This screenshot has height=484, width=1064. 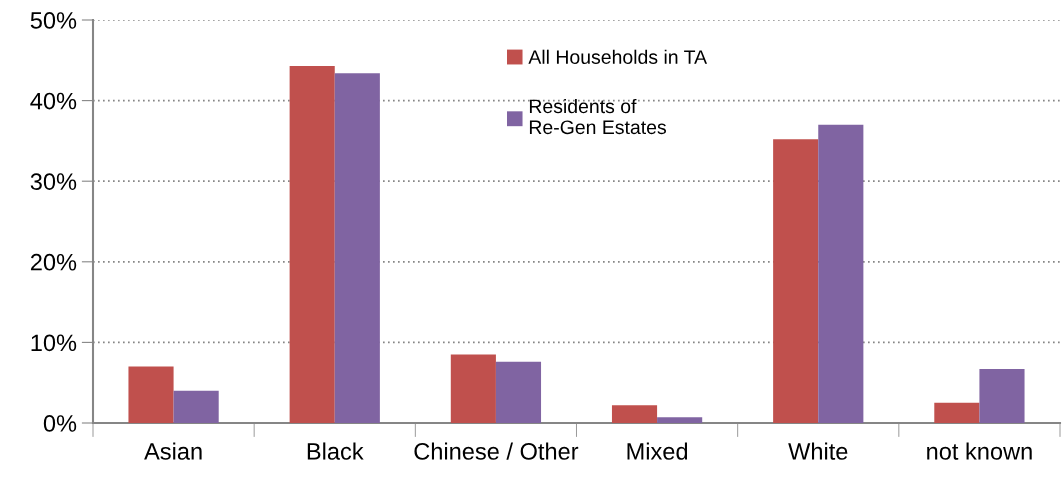 What do you see at coordinates (53, 262) in the screenshot?
I see `y-tick-label: 20%` at bounding box center [53, 262].